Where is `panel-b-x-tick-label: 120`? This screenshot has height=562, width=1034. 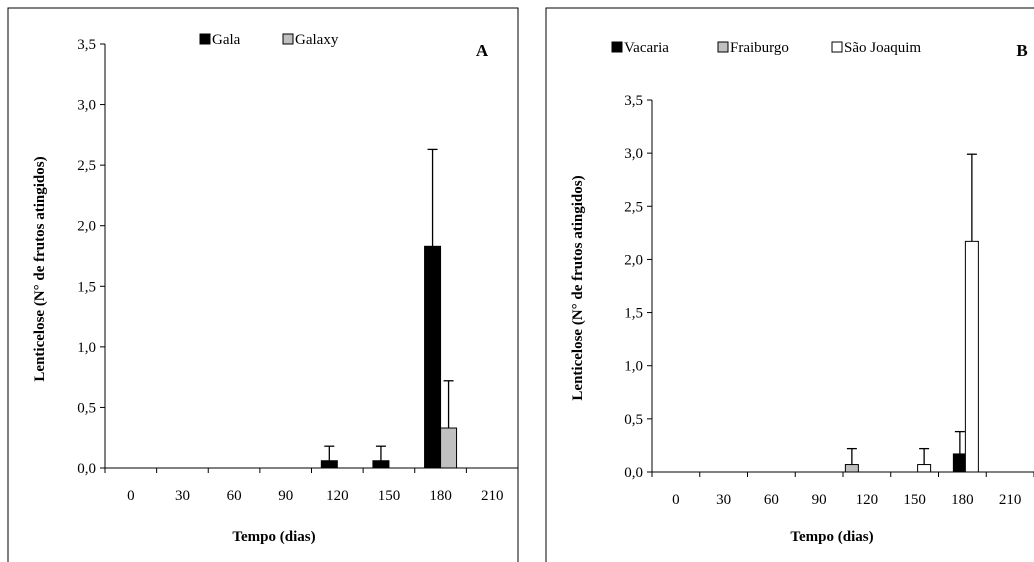
panel-b-x-tick-label: 120 is located at coordinates (867, 500).